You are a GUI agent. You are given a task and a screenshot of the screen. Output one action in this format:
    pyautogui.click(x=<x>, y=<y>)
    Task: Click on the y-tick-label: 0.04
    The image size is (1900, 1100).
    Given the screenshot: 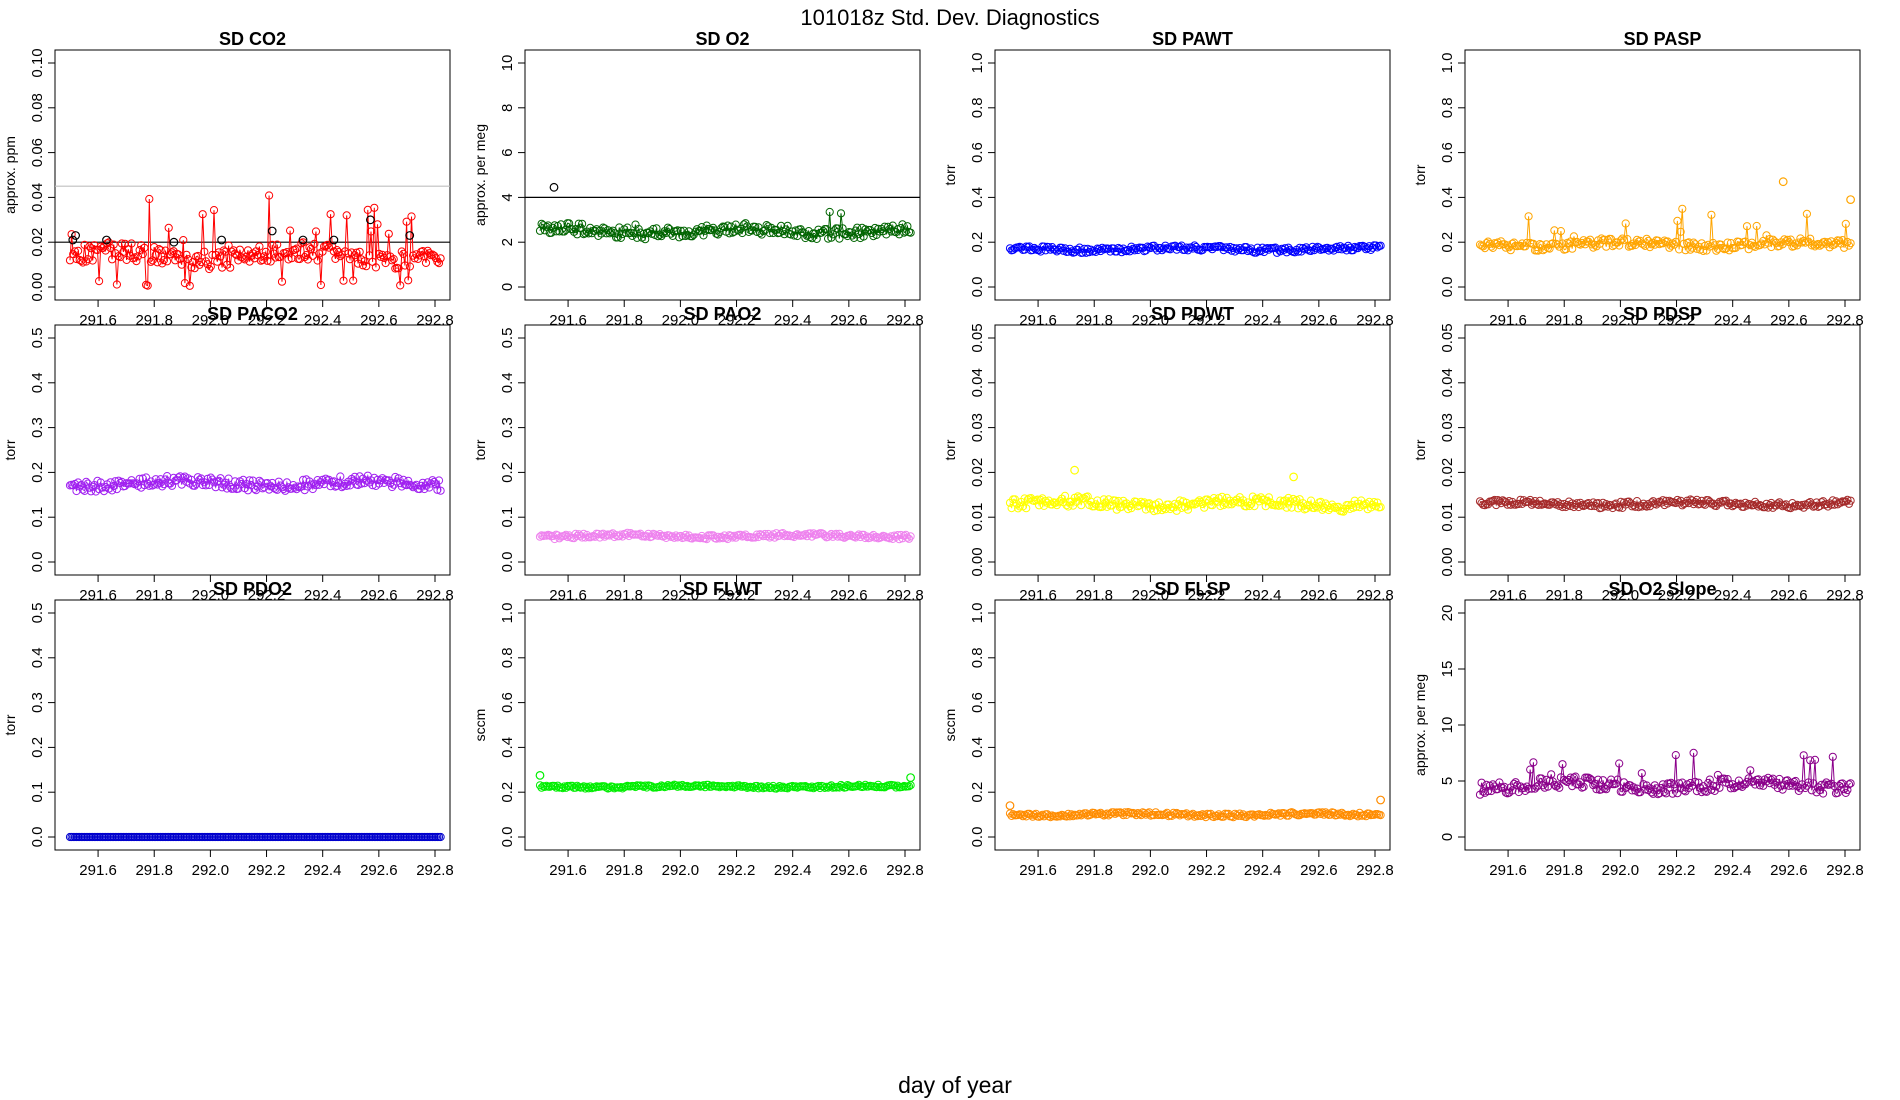 What is the action you would take?
    pyautogui.click(x=1447, y=382)
    